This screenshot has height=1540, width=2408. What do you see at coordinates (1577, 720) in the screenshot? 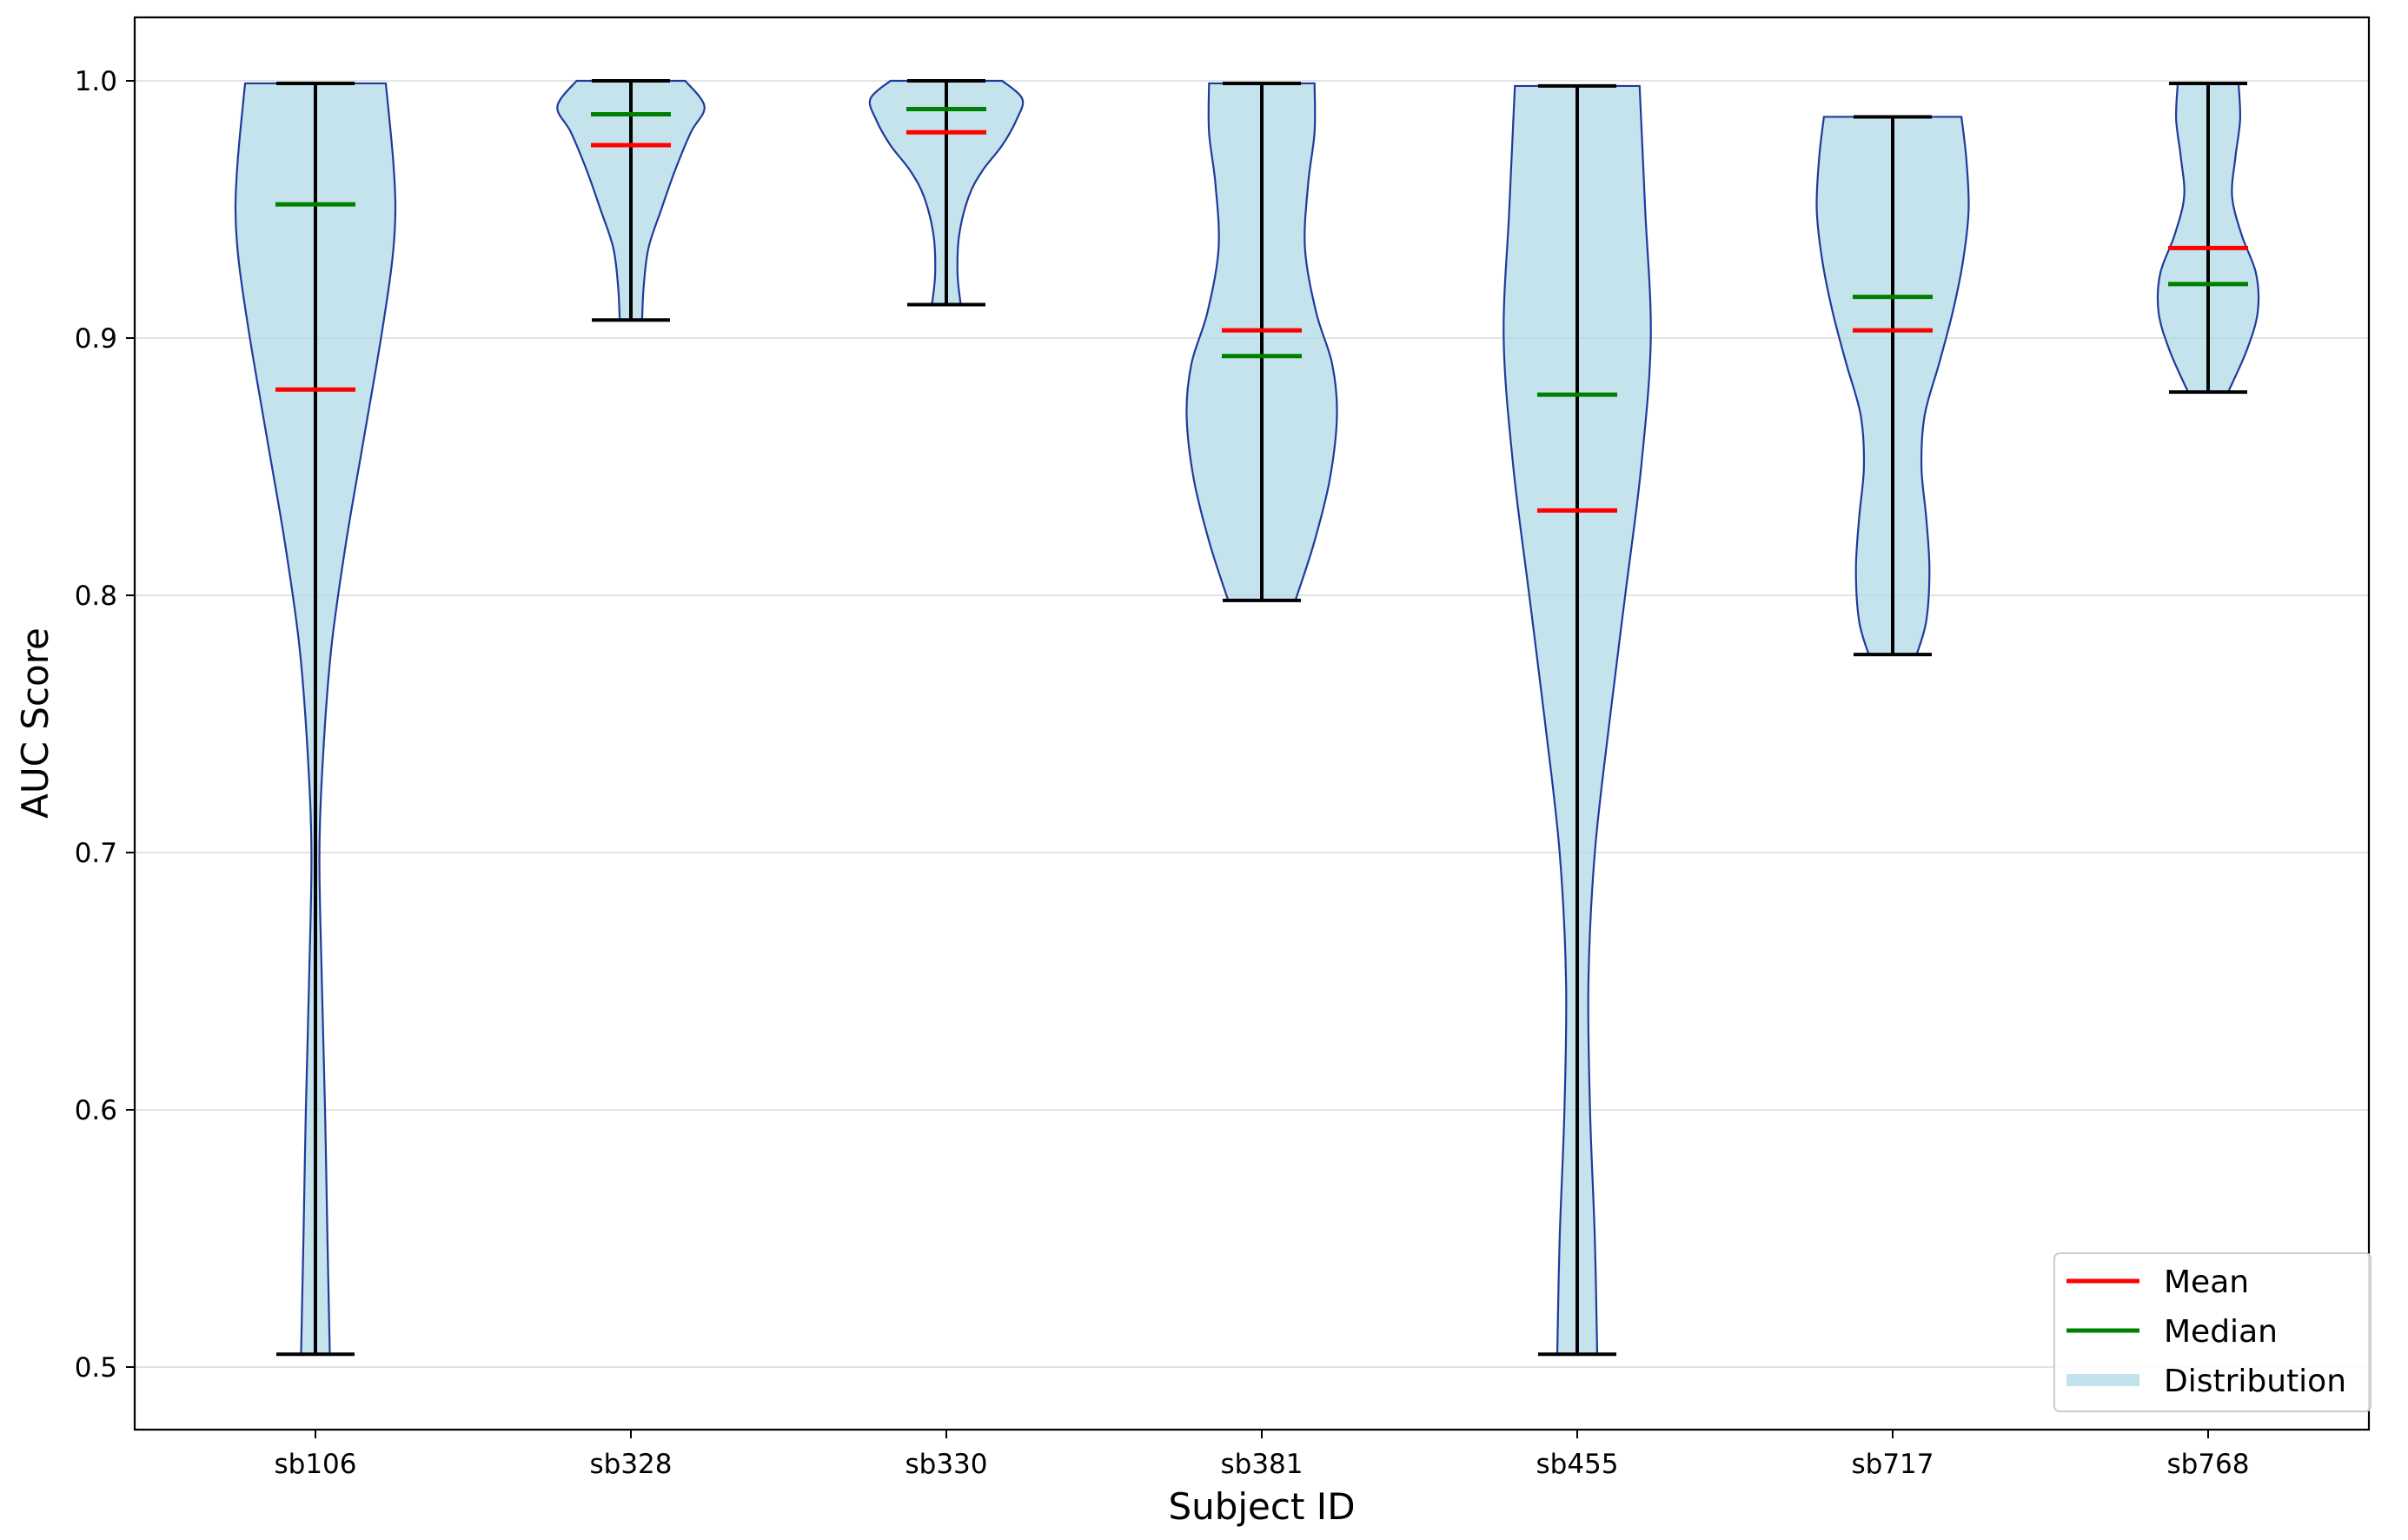
I see `violin-sb455` at bounding box center [1577, 720].